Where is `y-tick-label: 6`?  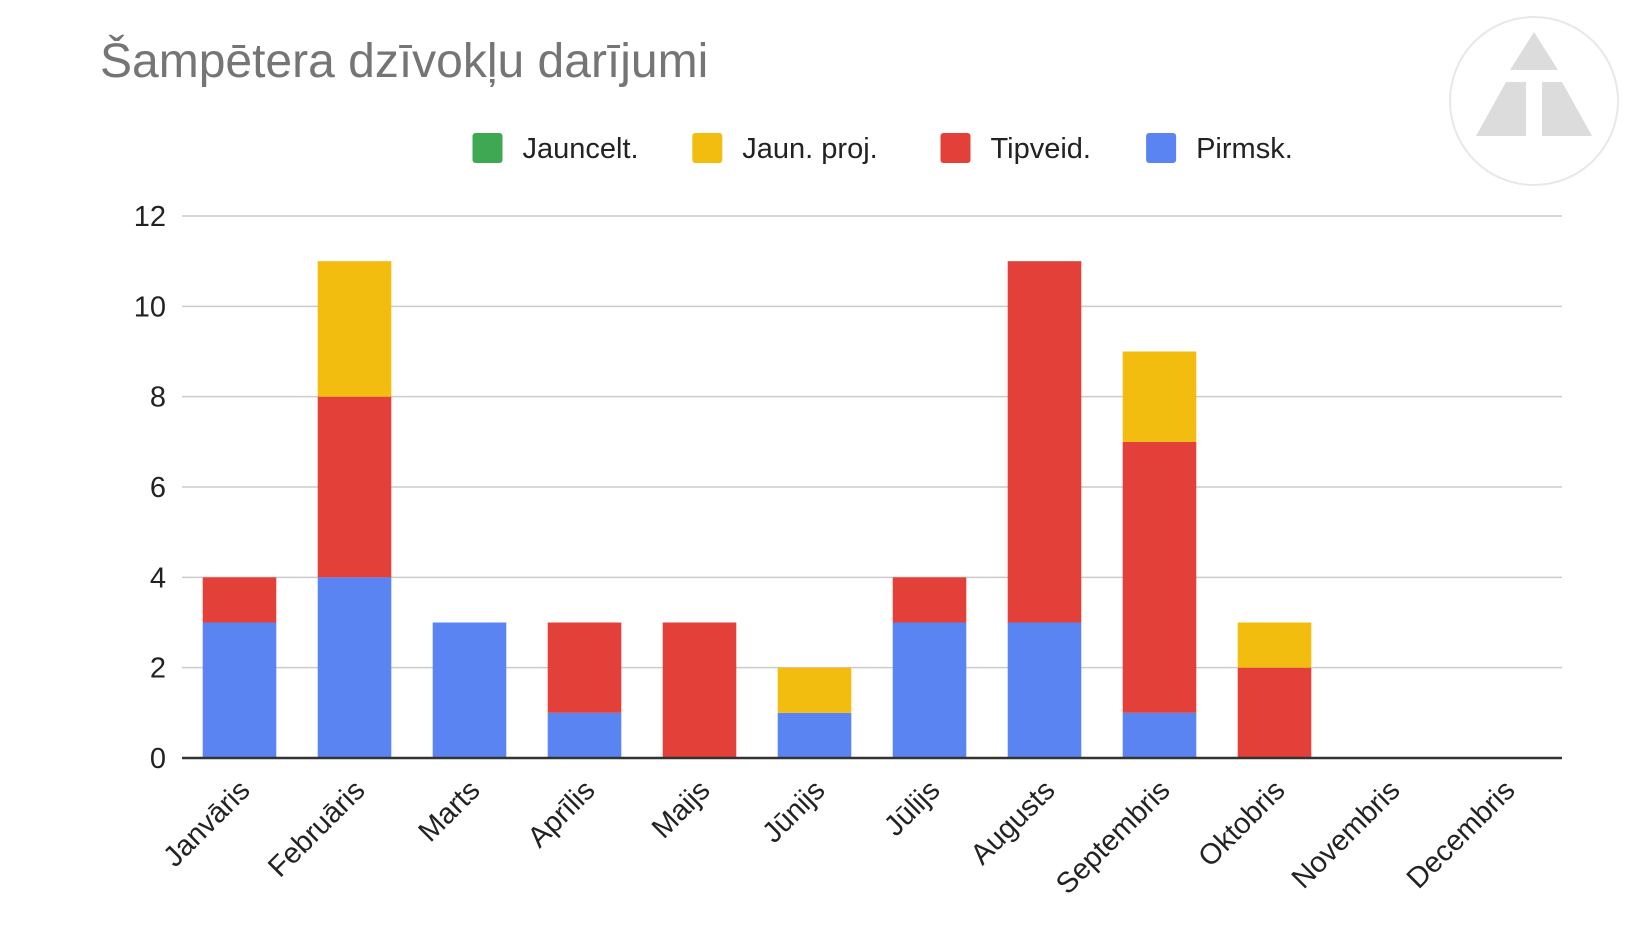
y-tick-label: 6 is located at coordinates (158, 488).